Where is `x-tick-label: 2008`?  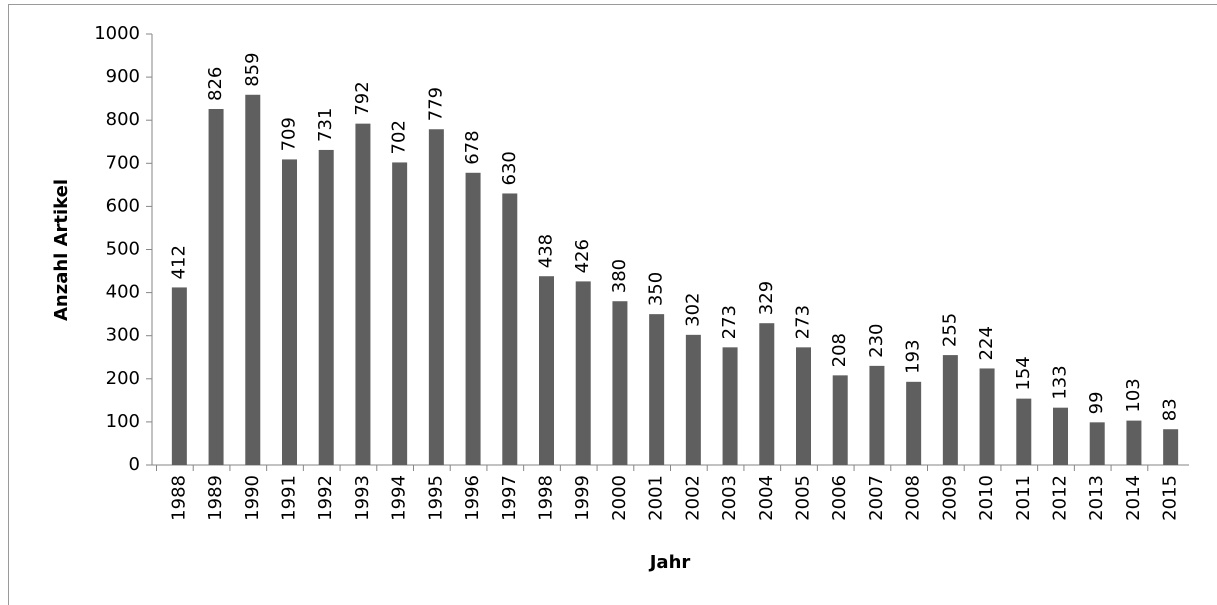 x-tick-label: 2008 is located at coordinates (913, 498).